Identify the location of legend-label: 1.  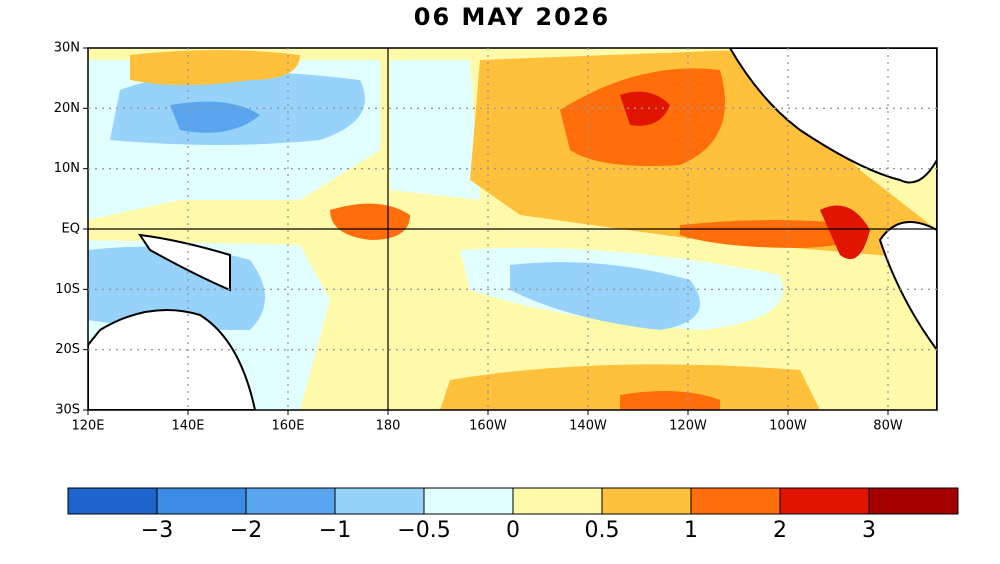
(691, 530).